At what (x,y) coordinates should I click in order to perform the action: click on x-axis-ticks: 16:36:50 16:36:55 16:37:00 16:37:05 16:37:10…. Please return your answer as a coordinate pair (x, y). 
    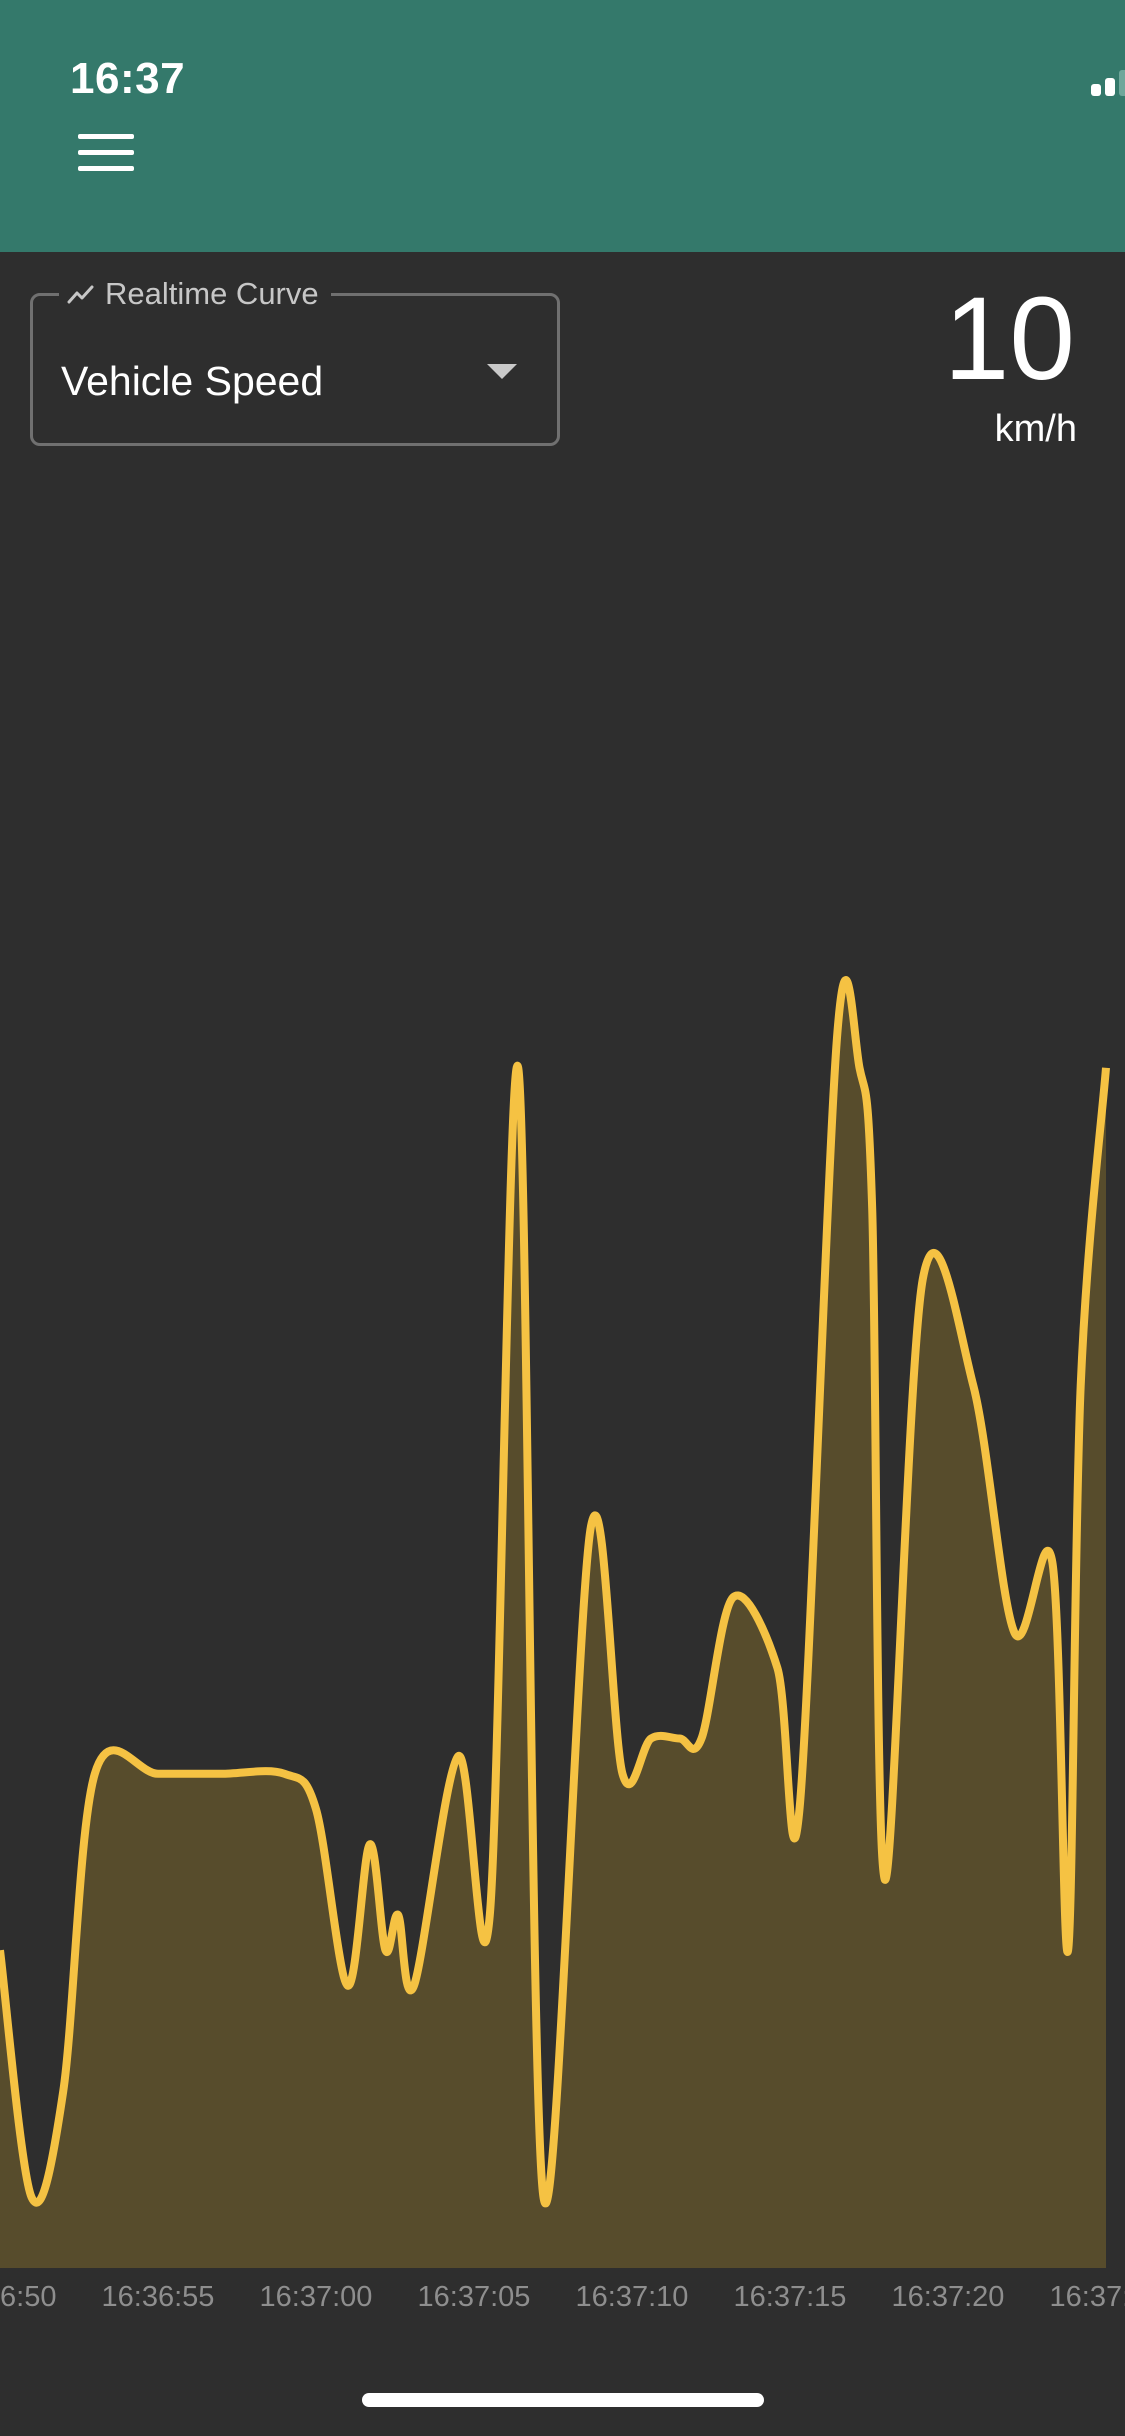
    Looking at the image, I should click on (562, 2297).